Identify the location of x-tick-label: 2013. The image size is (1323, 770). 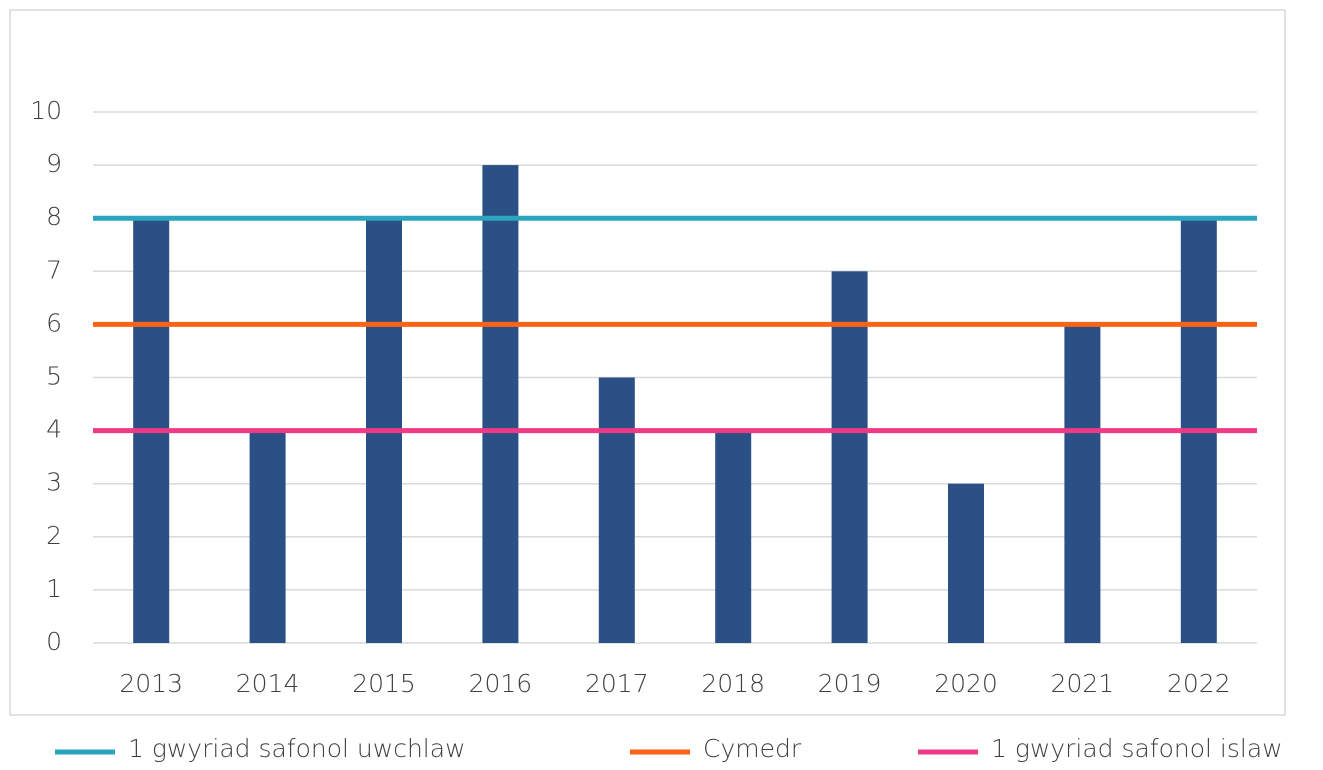
(151, 683).